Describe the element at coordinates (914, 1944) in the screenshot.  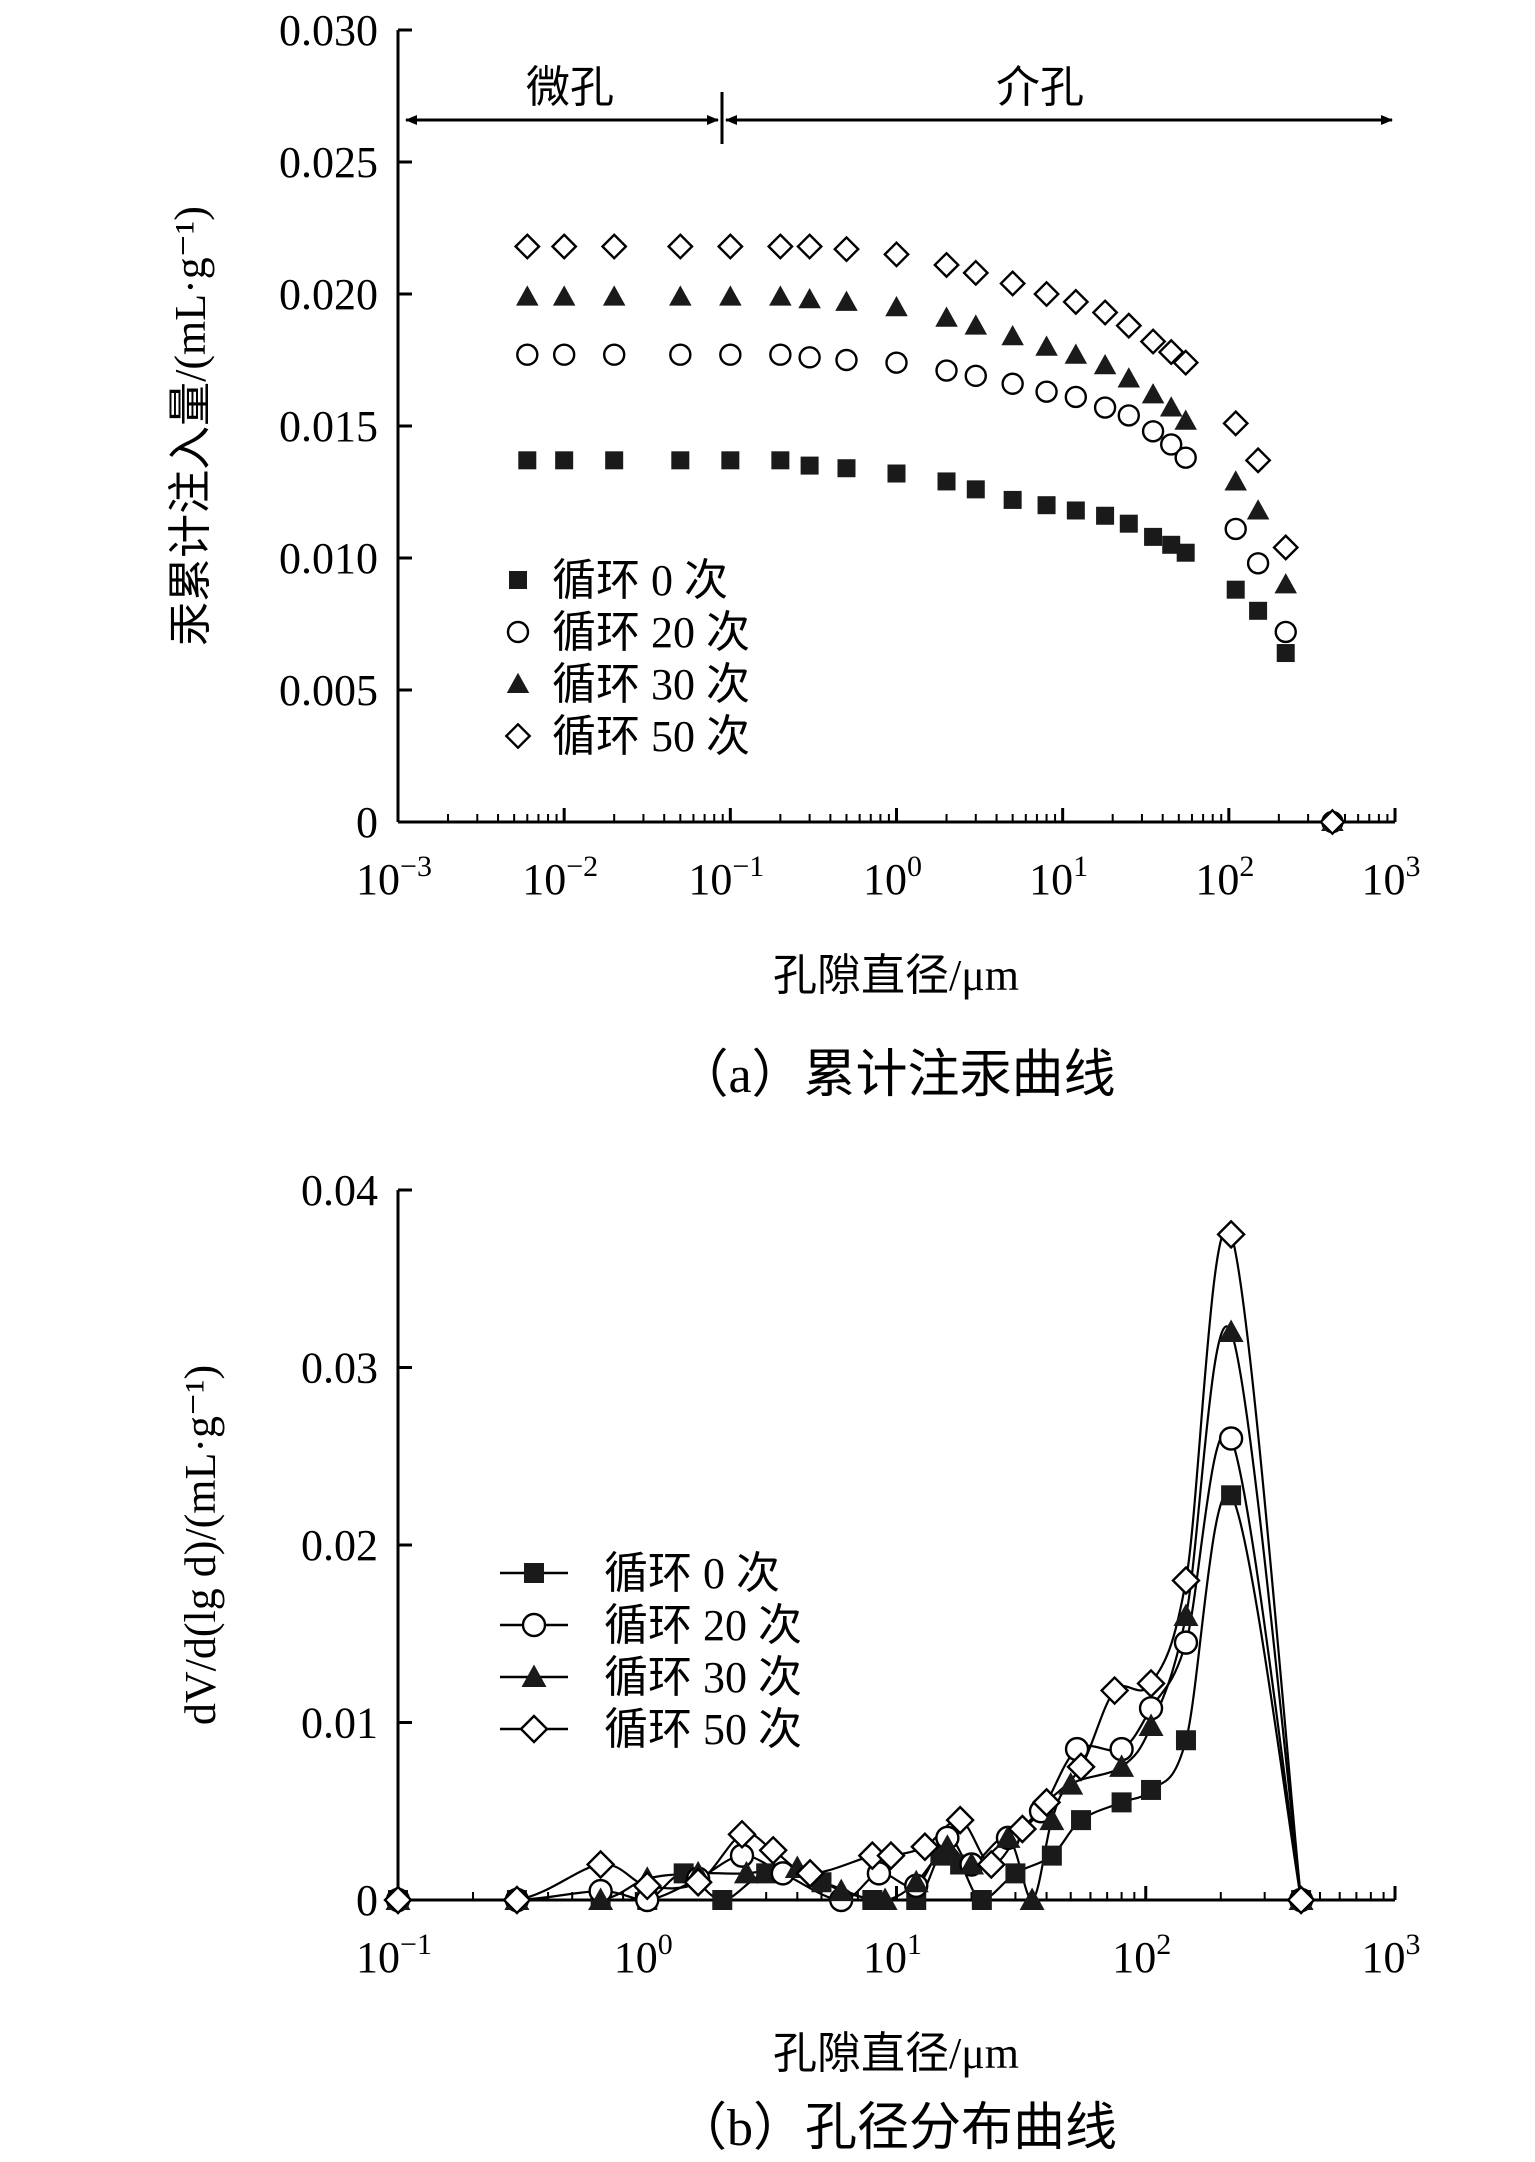
I see `x-tick-exponent: 1` at that location.